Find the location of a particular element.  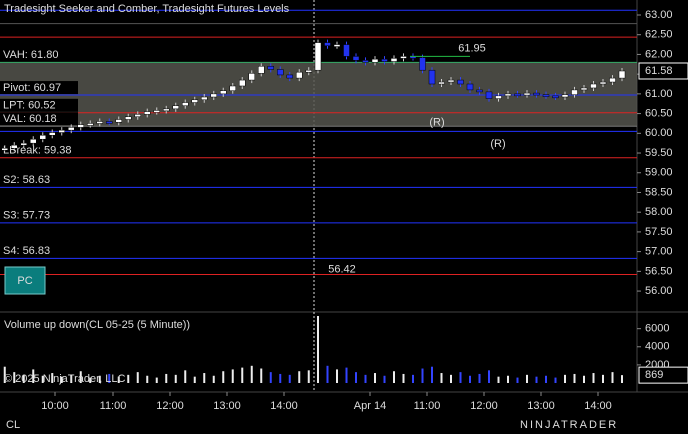

y-tick-label: 62.50 is located at coordinates (659, 35).